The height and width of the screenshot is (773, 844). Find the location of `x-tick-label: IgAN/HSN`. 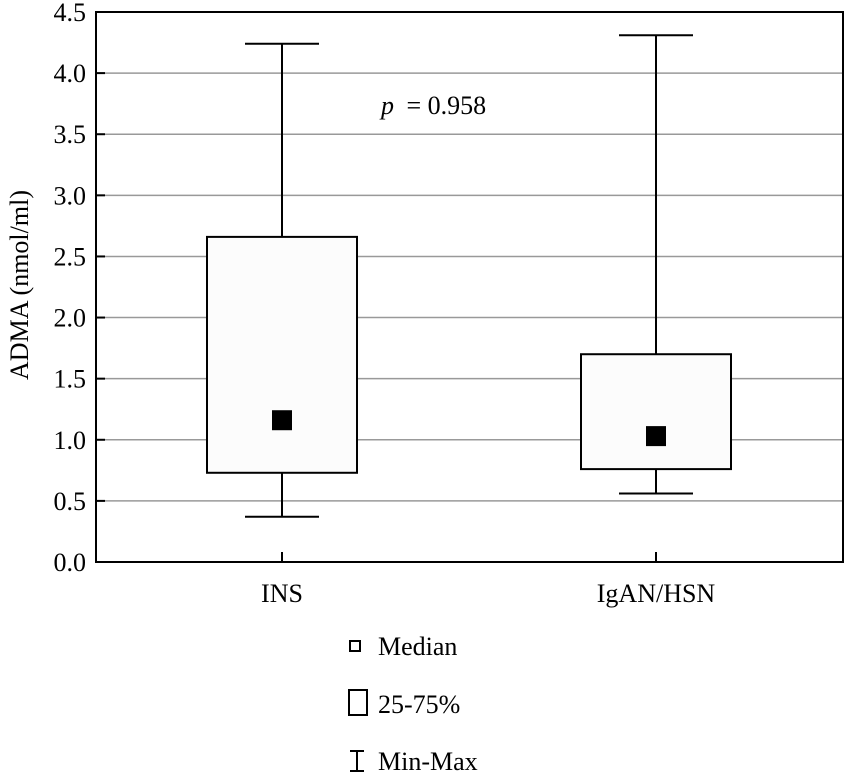

x-tick-label: IgAN/HSN is located at coordinates (656, 593).